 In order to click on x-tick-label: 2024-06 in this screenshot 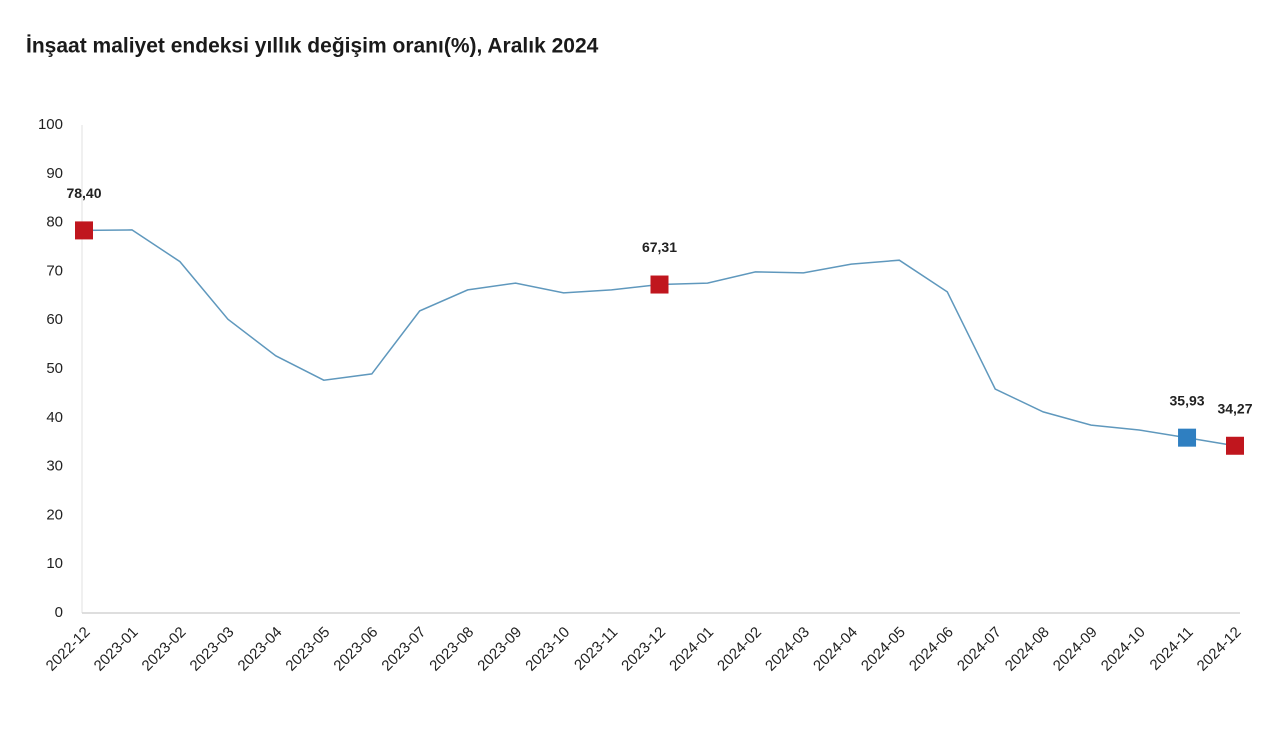, I will do `click(931, 649)`.